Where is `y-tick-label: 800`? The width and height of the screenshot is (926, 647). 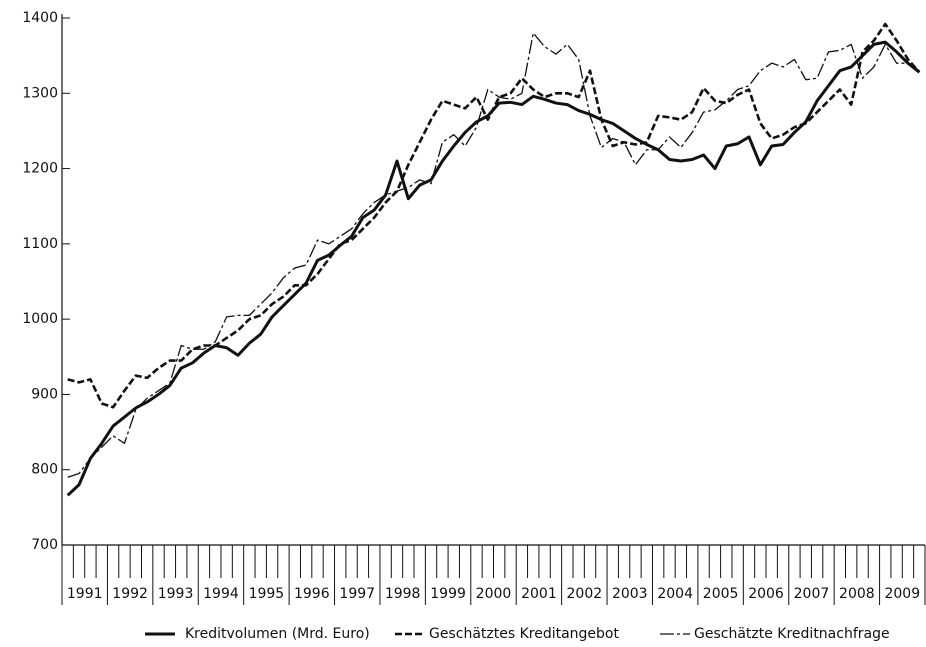
y-tick-label: 800 is located at coordinates (44, 470).